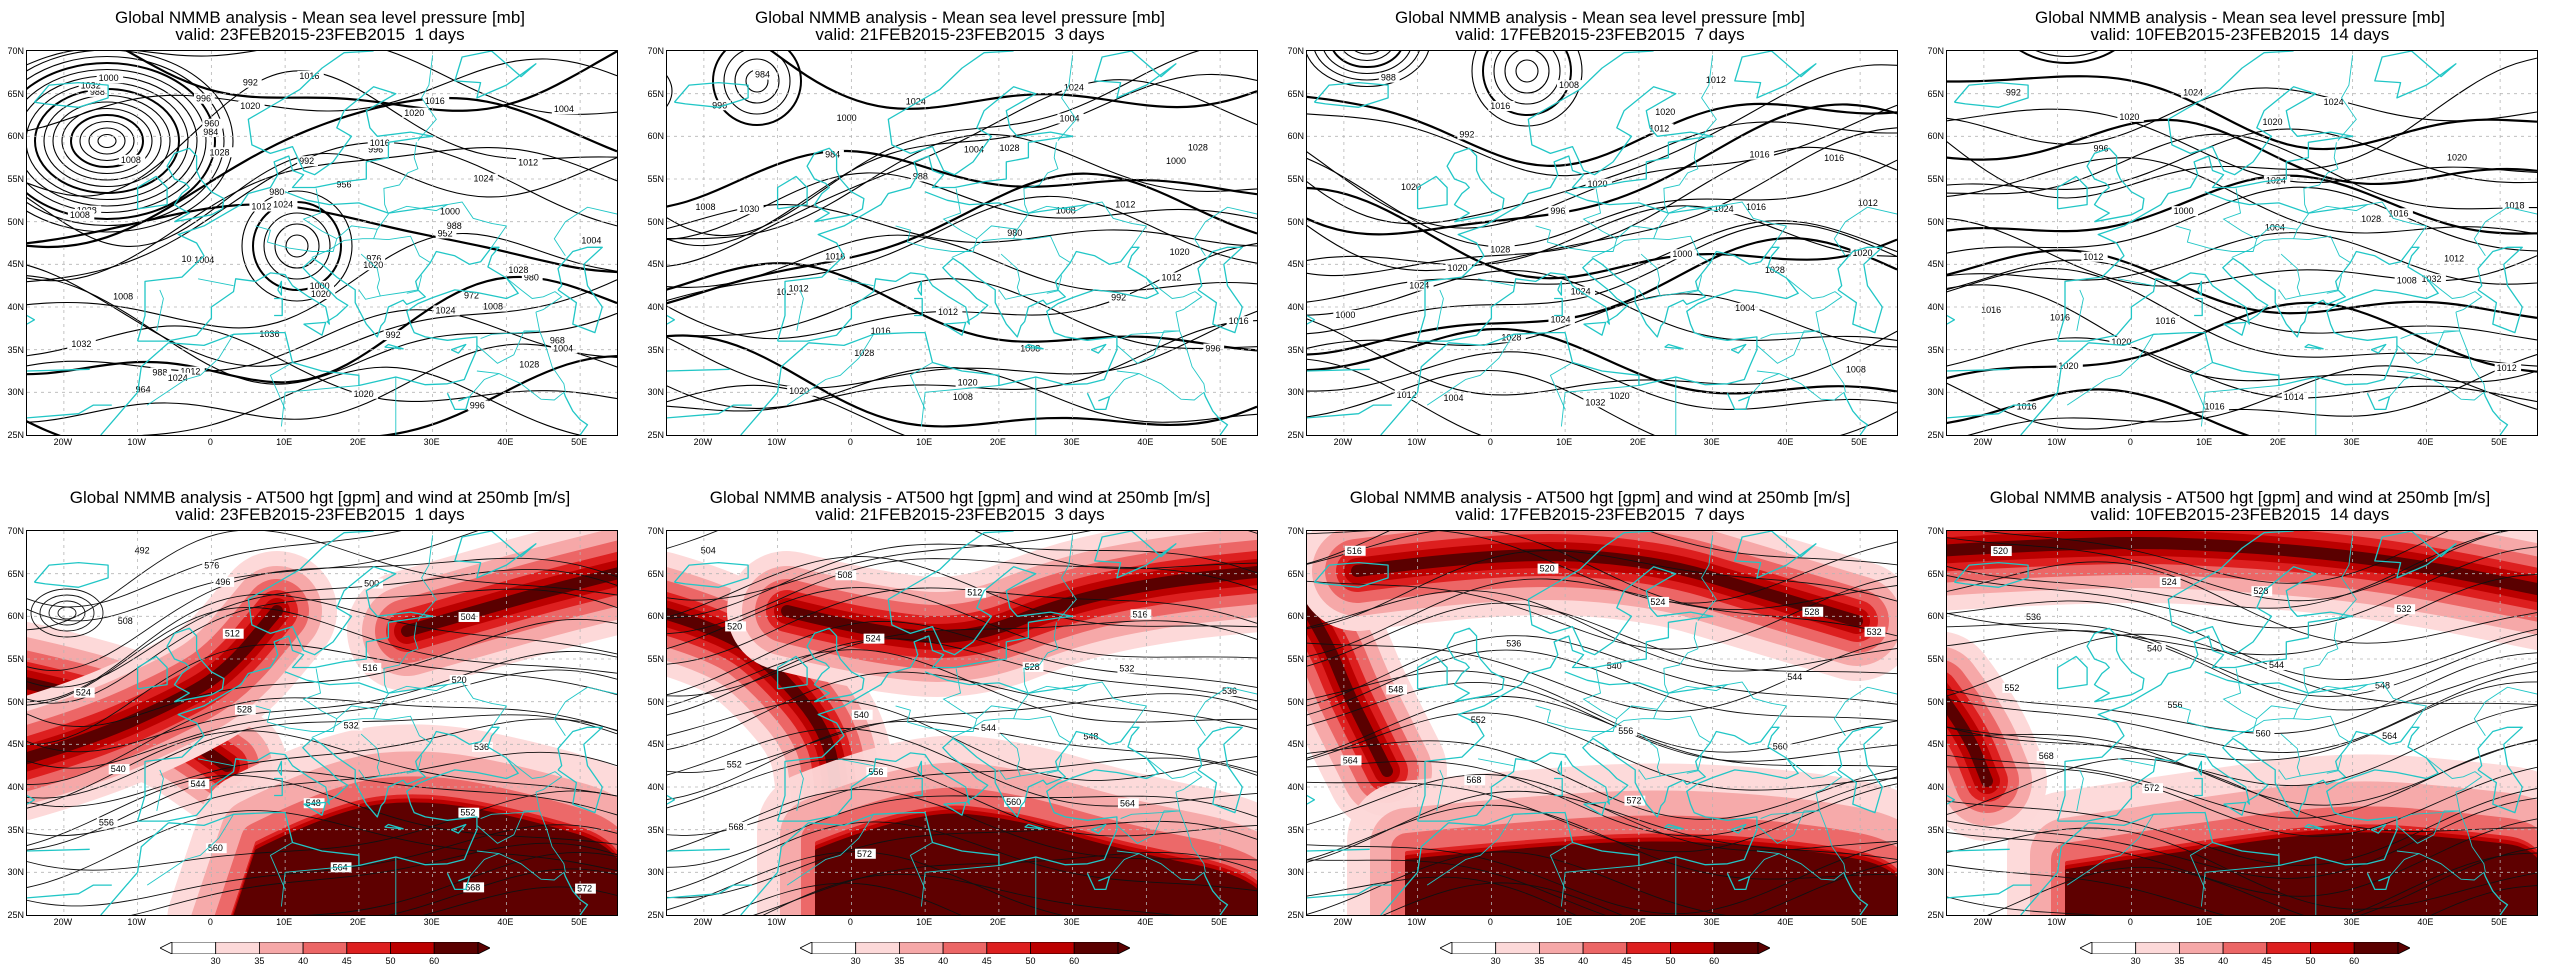 The image size is (2560, 966). I want to click on lat-tick-label: 55N, so click(15, 179).